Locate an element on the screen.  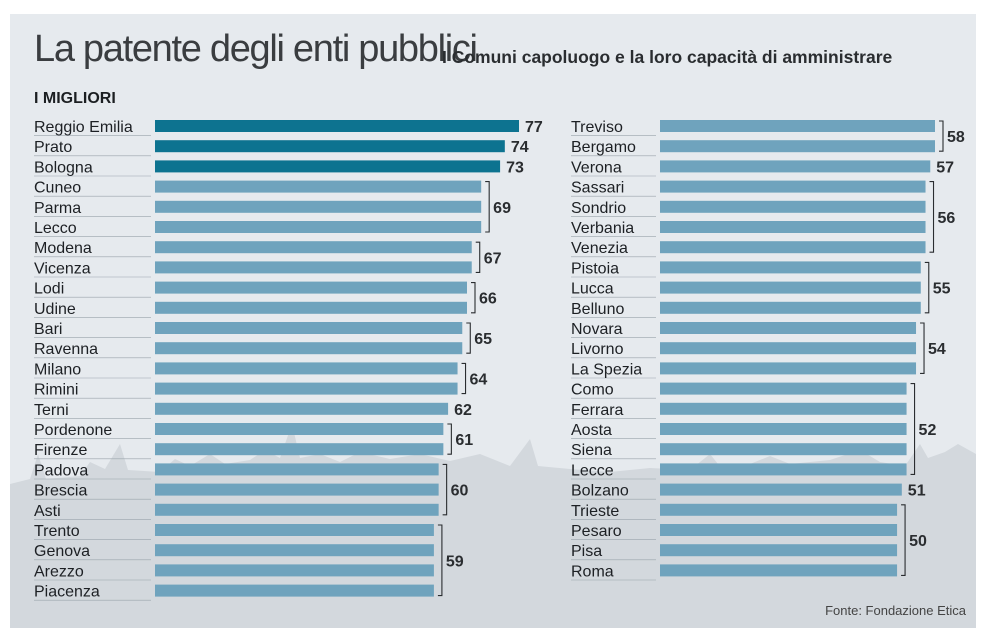
category-label: Asti is located at coordinates (47, 511).